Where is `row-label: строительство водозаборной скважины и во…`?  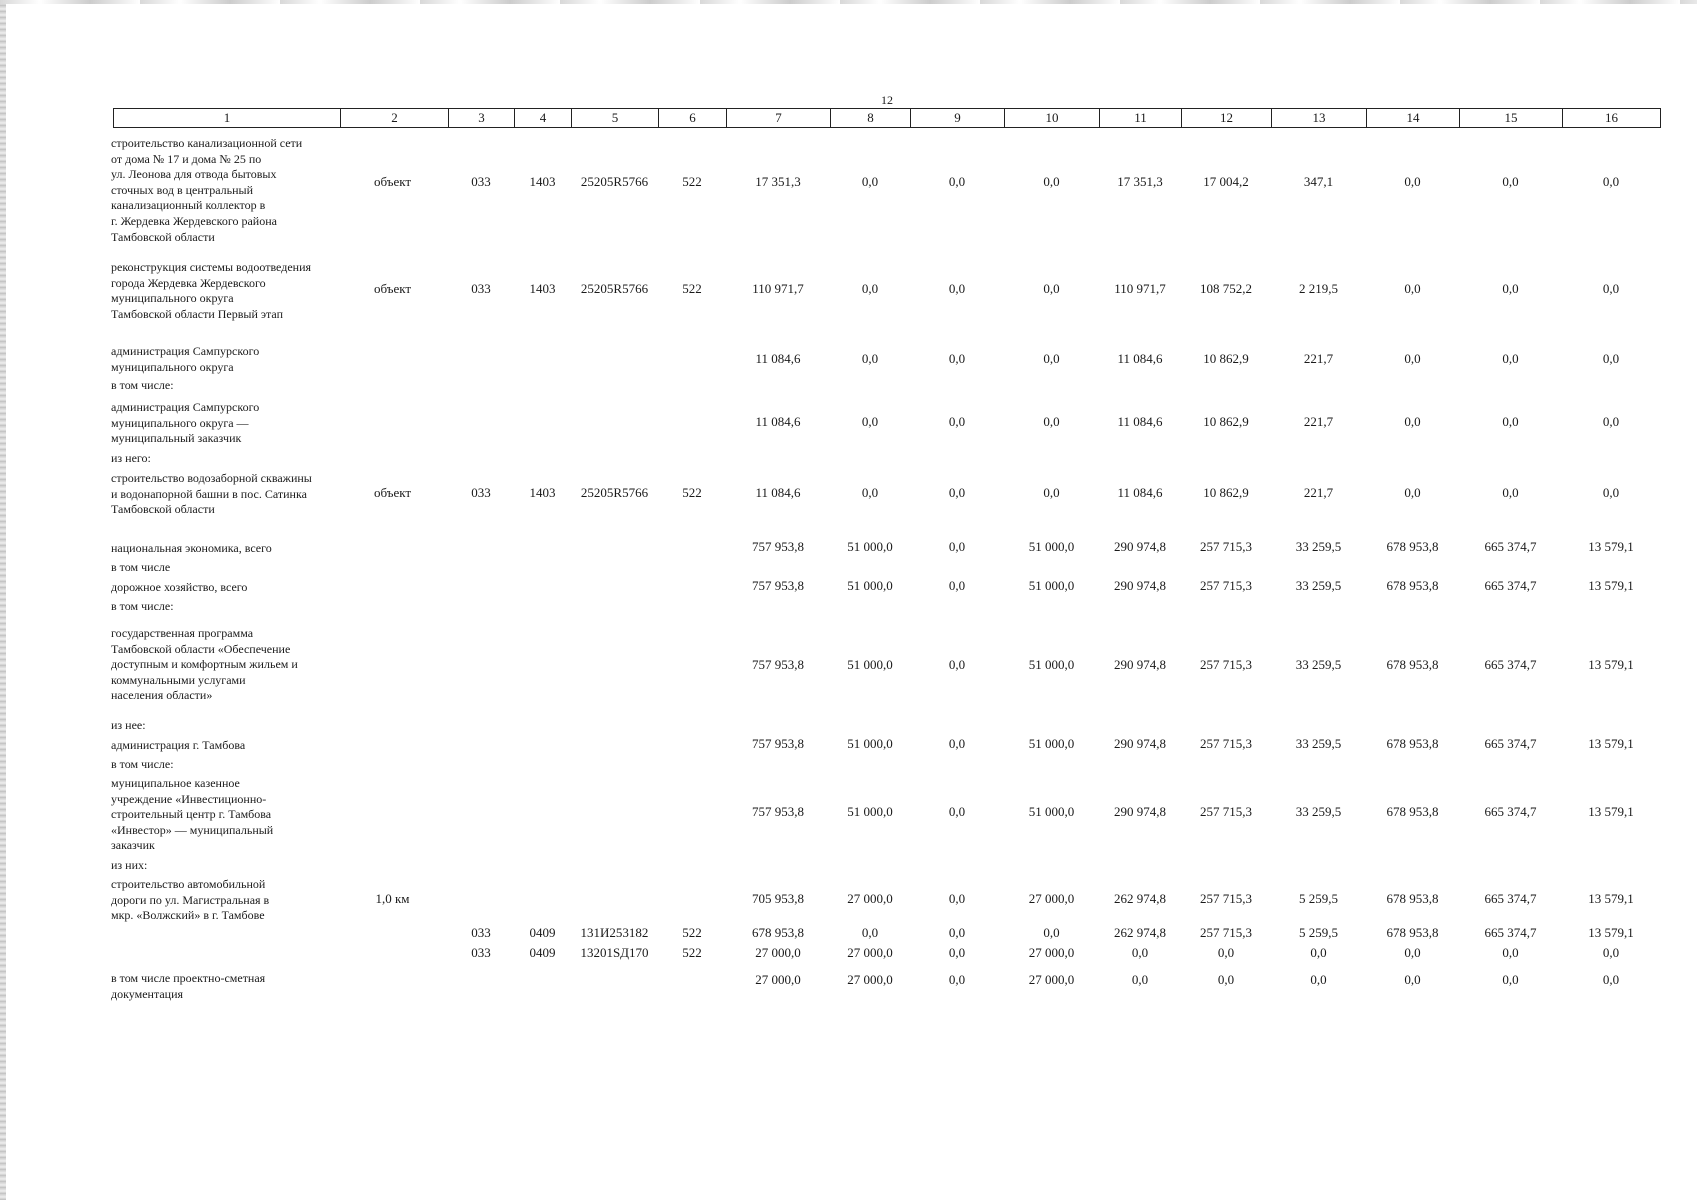 row-label: строительство водозаборной скважины и во… is located at coordinates (211, 494).